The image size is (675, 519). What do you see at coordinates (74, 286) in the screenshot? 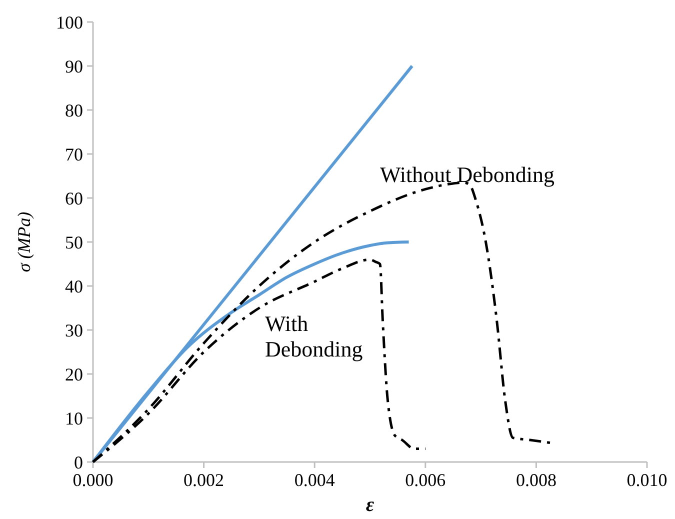
I see `y-tick-label: 40` at bounding box center [74, 286].